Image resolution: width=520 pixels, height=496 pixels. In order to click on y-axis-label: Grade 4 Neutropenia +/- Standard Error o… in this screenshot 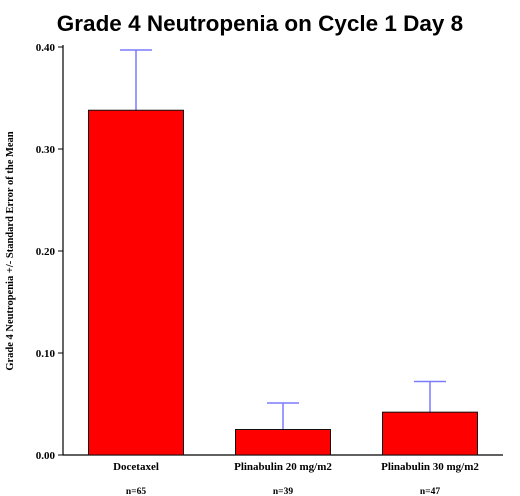, I will do `click(10, 250)`.